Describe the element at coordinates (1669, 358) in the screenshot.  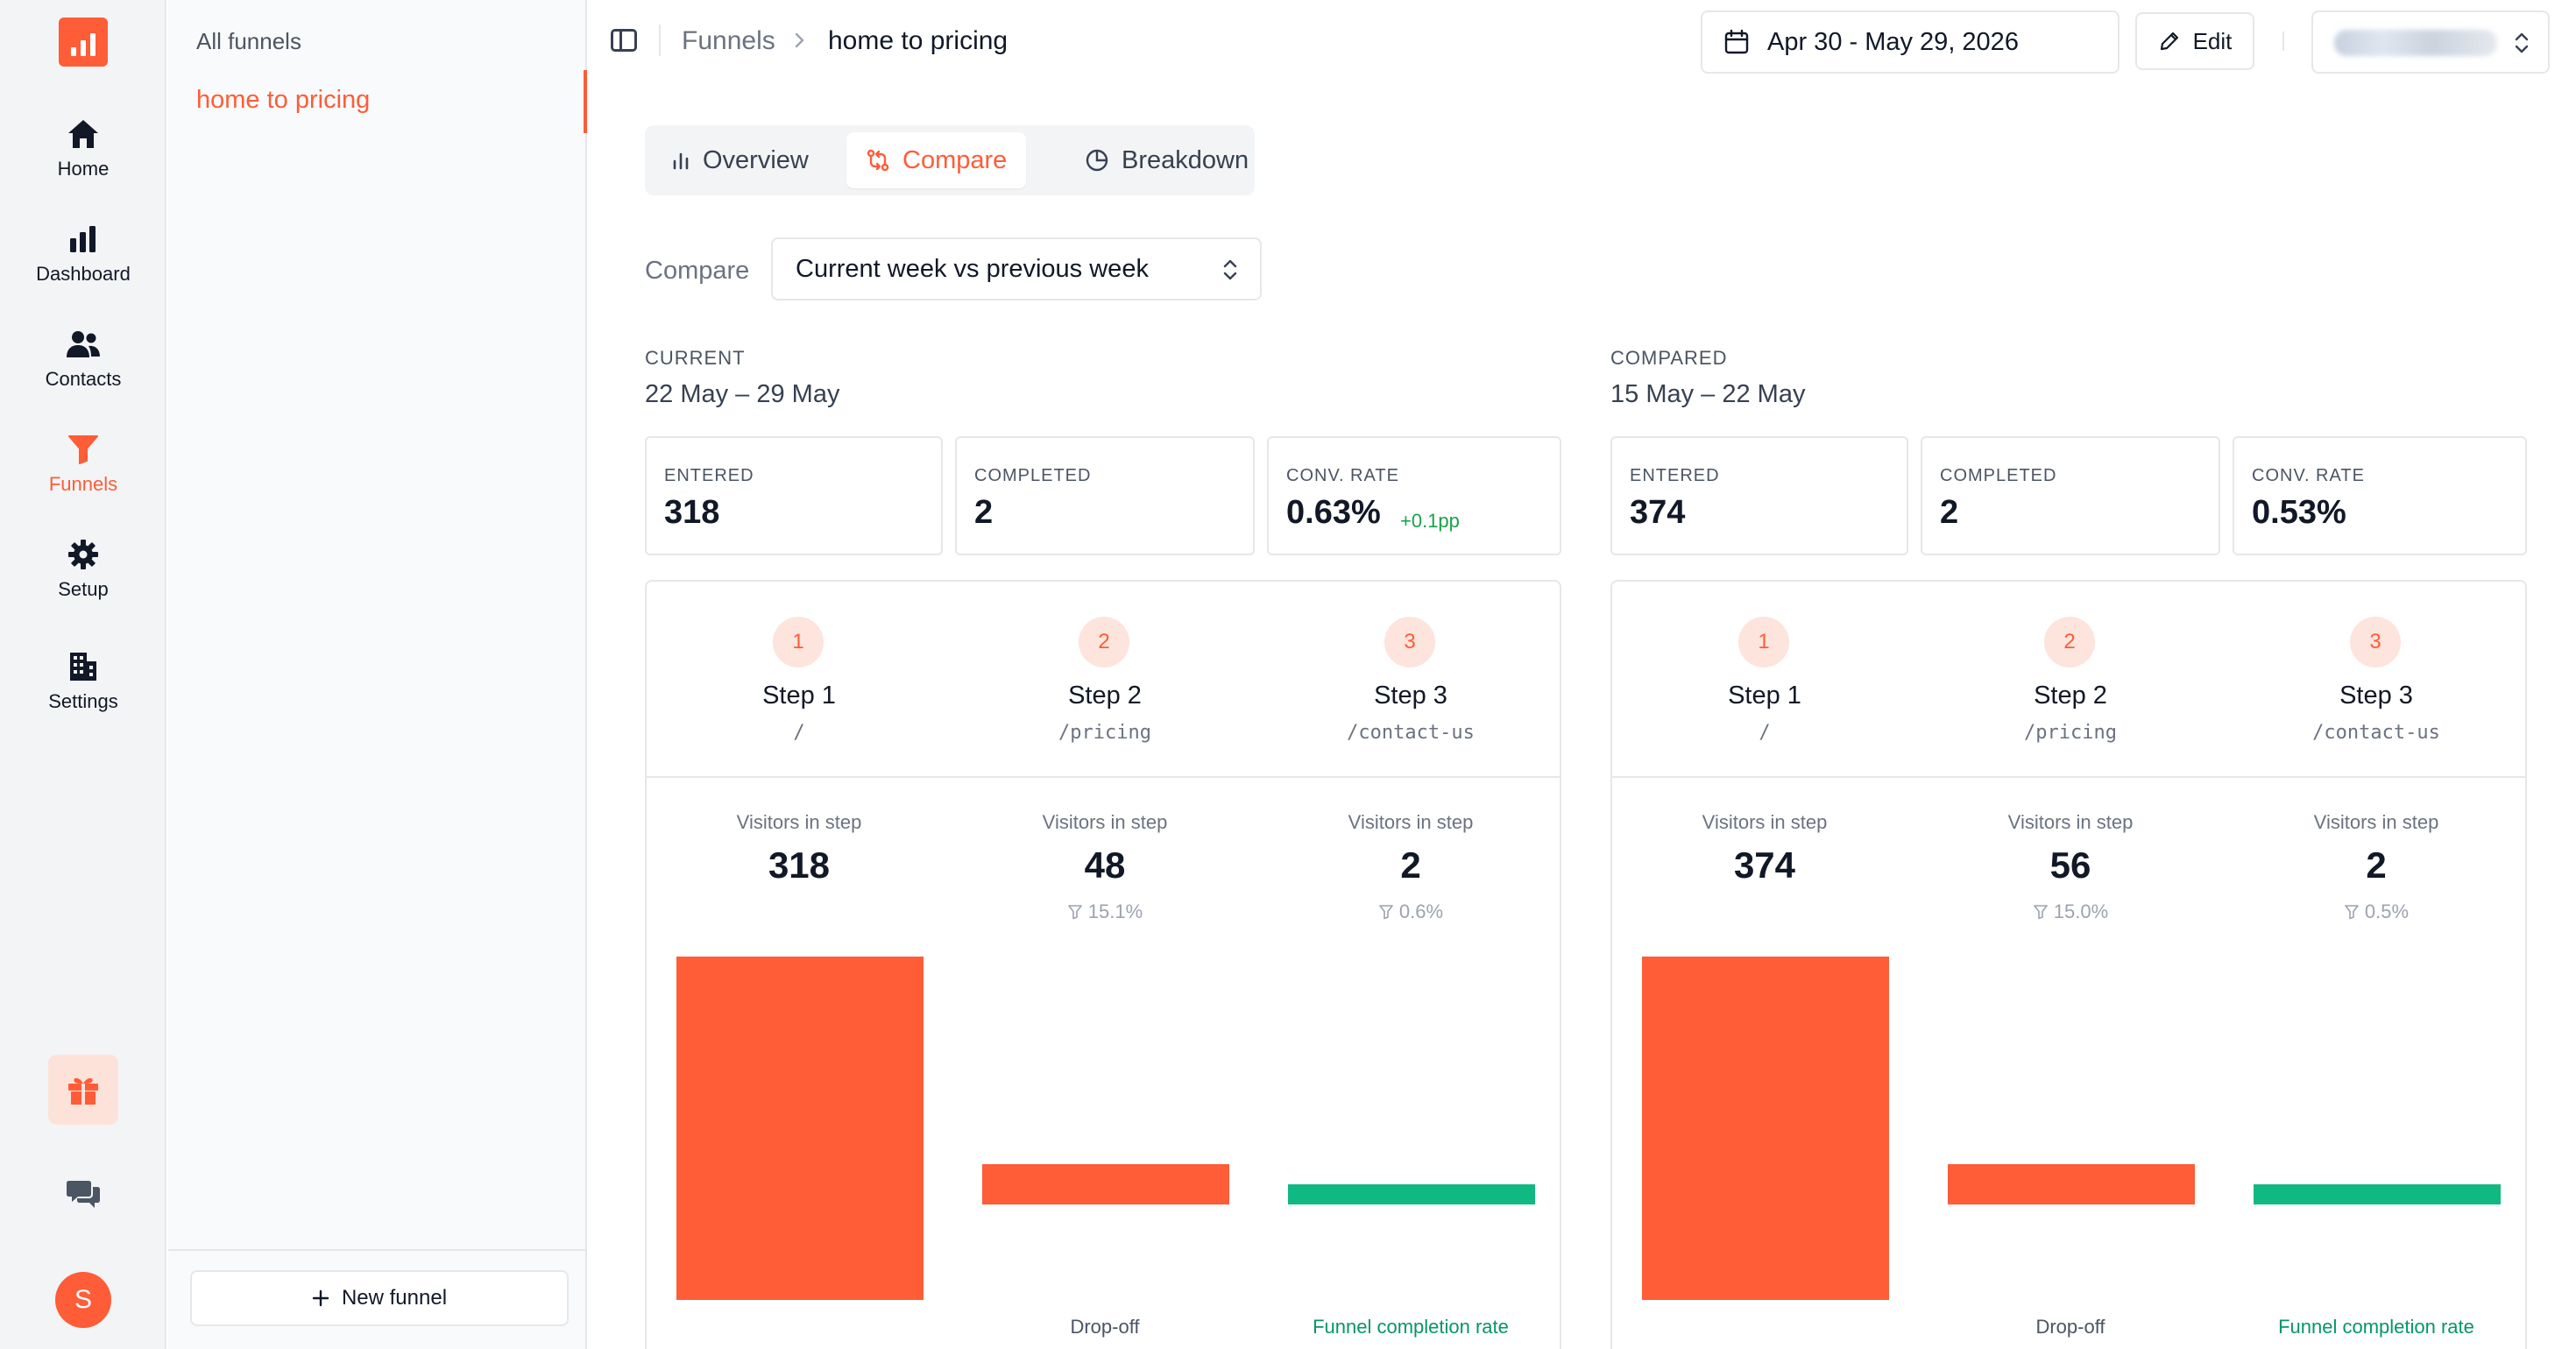
I see `period-tag: COMPARED` at that location.